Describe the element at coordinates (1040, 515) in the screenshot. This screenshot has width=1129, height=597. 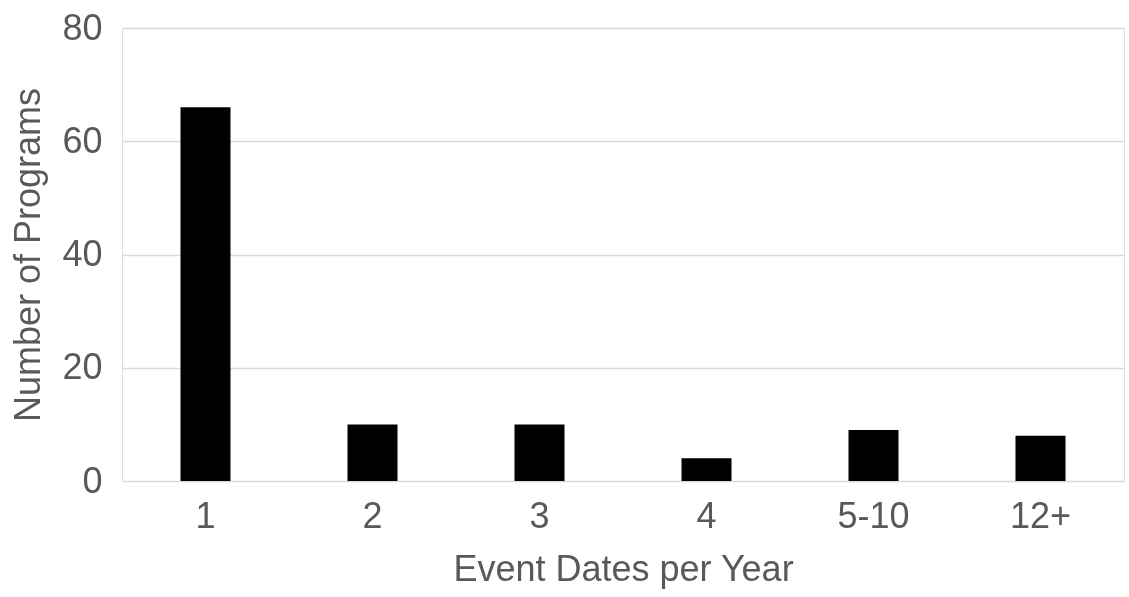
I see `x-tick-label: 12+` at that location.